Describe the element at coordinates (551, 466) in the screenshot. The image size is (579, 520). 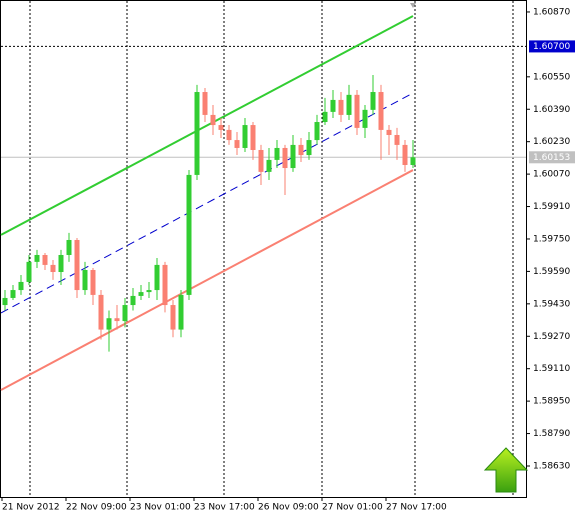
I see `y-tick-label: 1.58630` at that location.